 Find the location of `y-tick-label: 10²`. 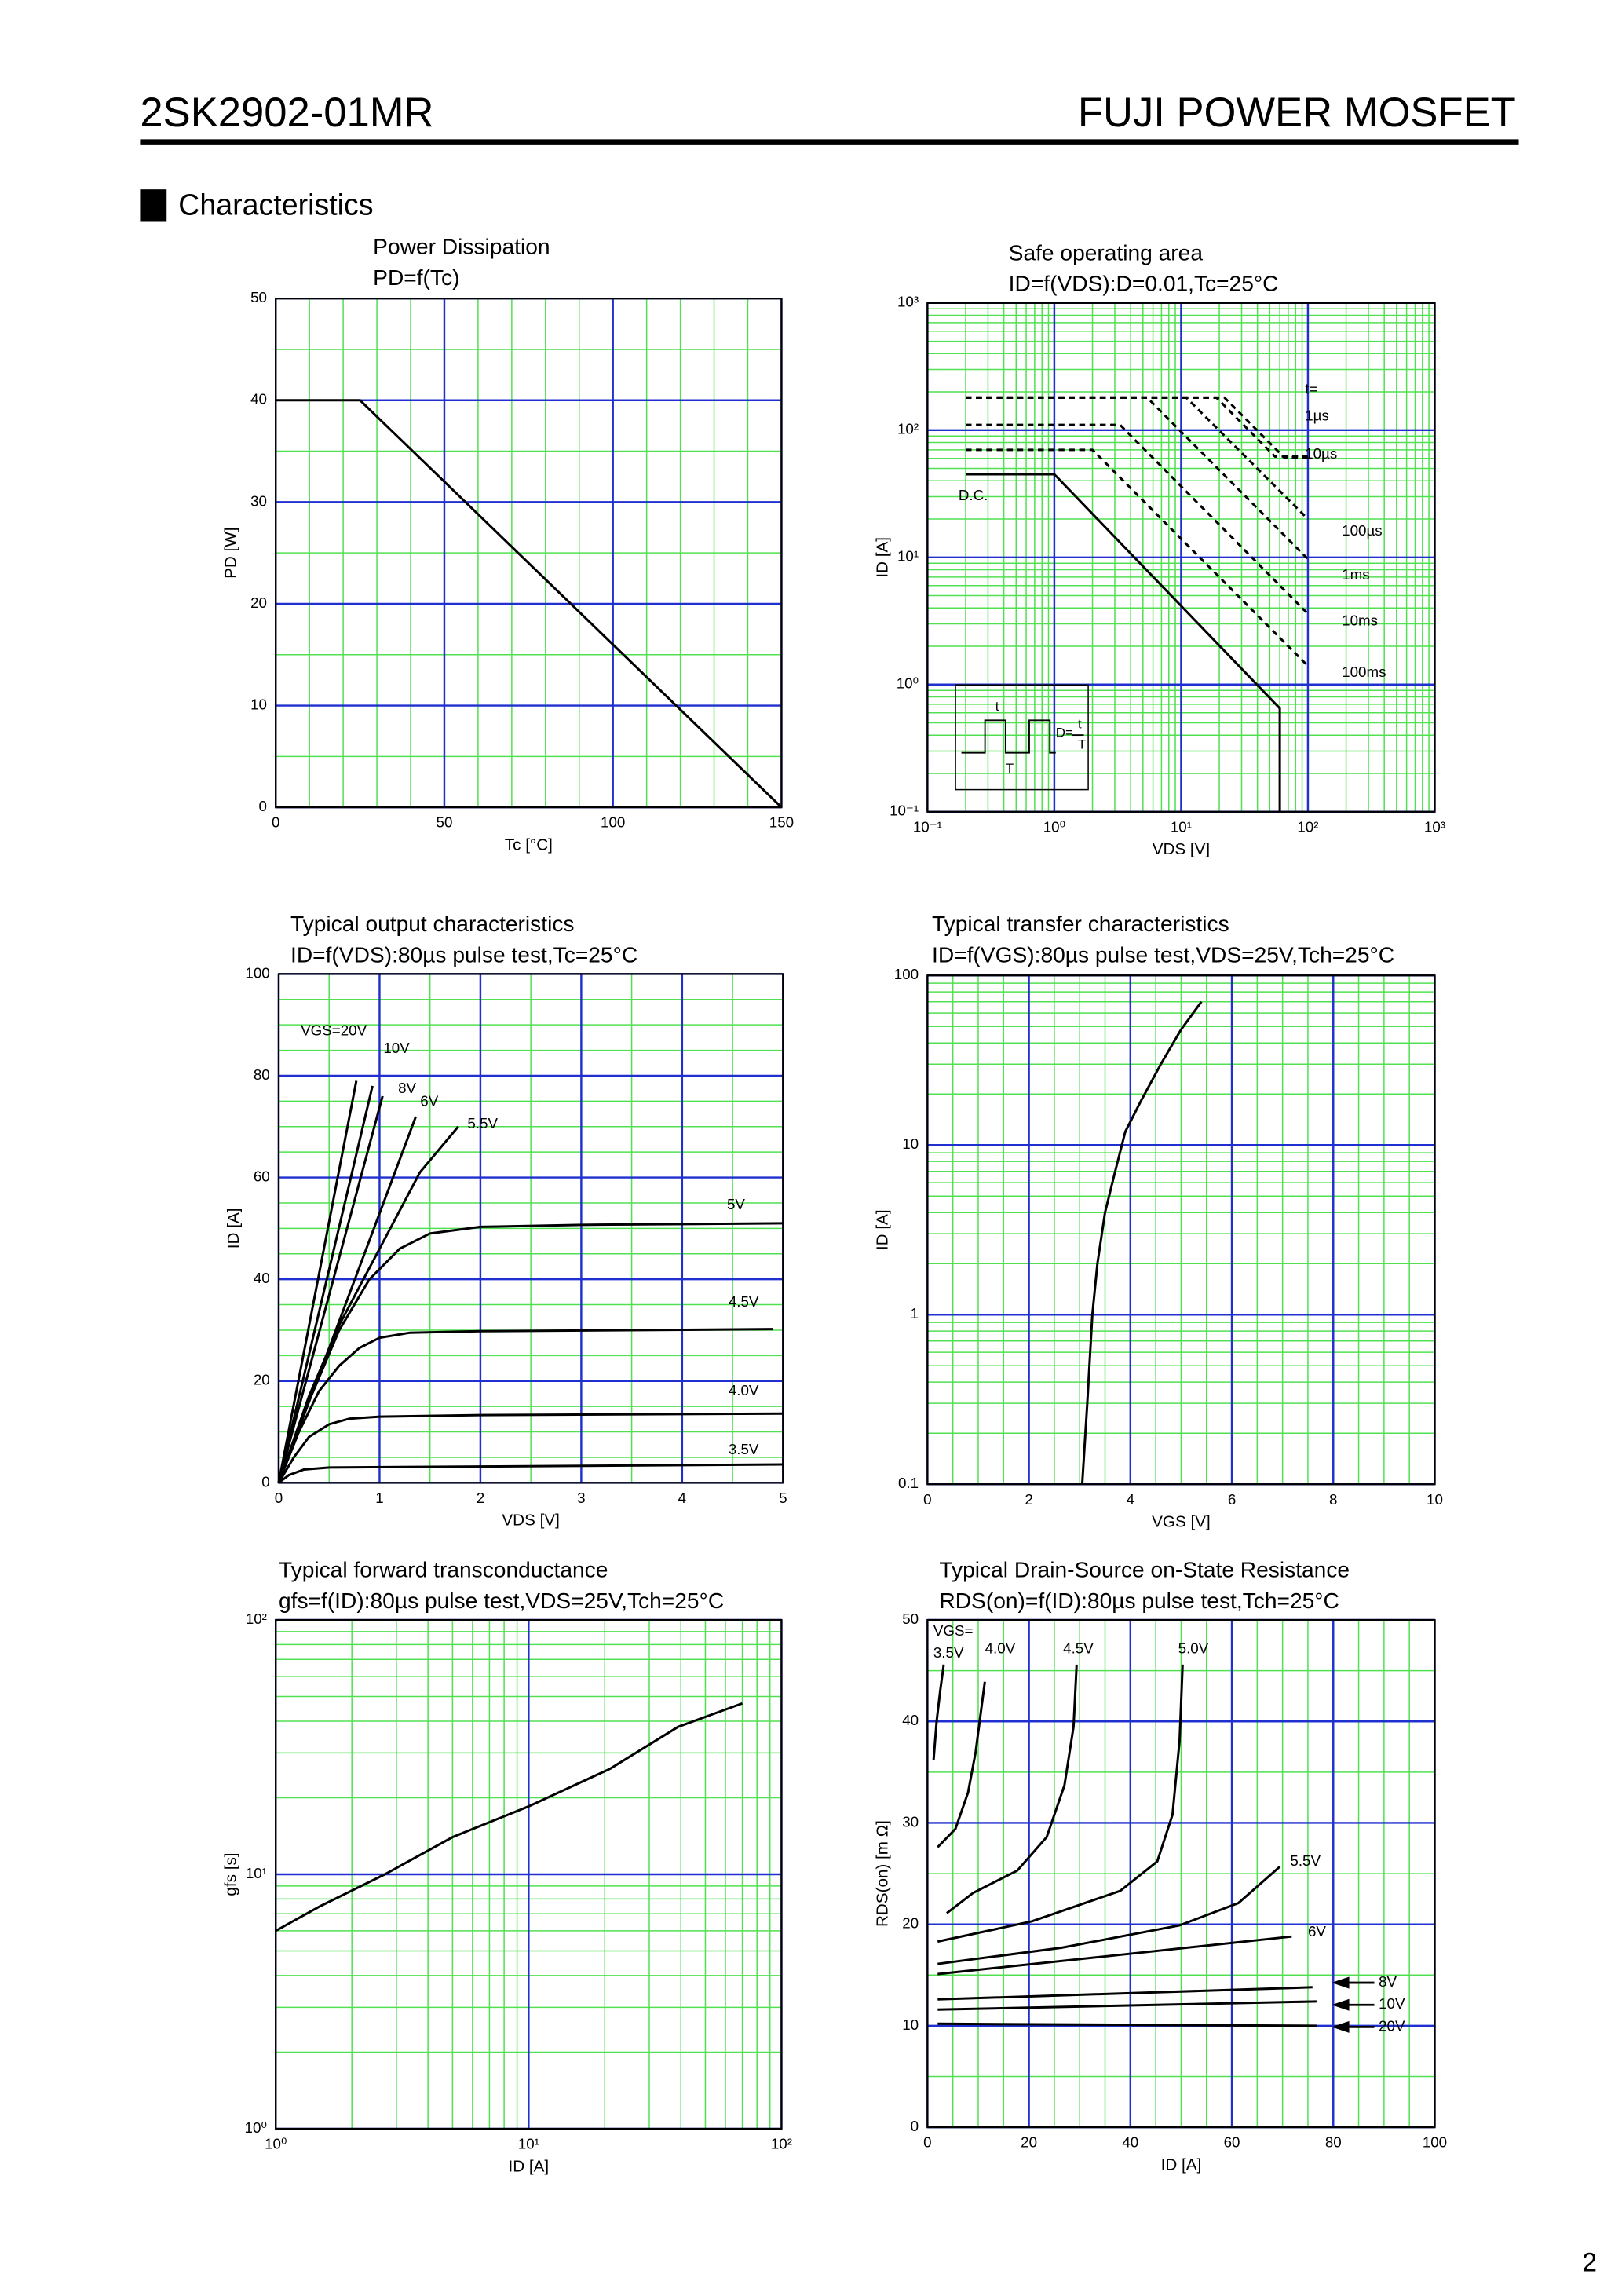

y-tick-label: 10² is located at coordinates (908, 429).